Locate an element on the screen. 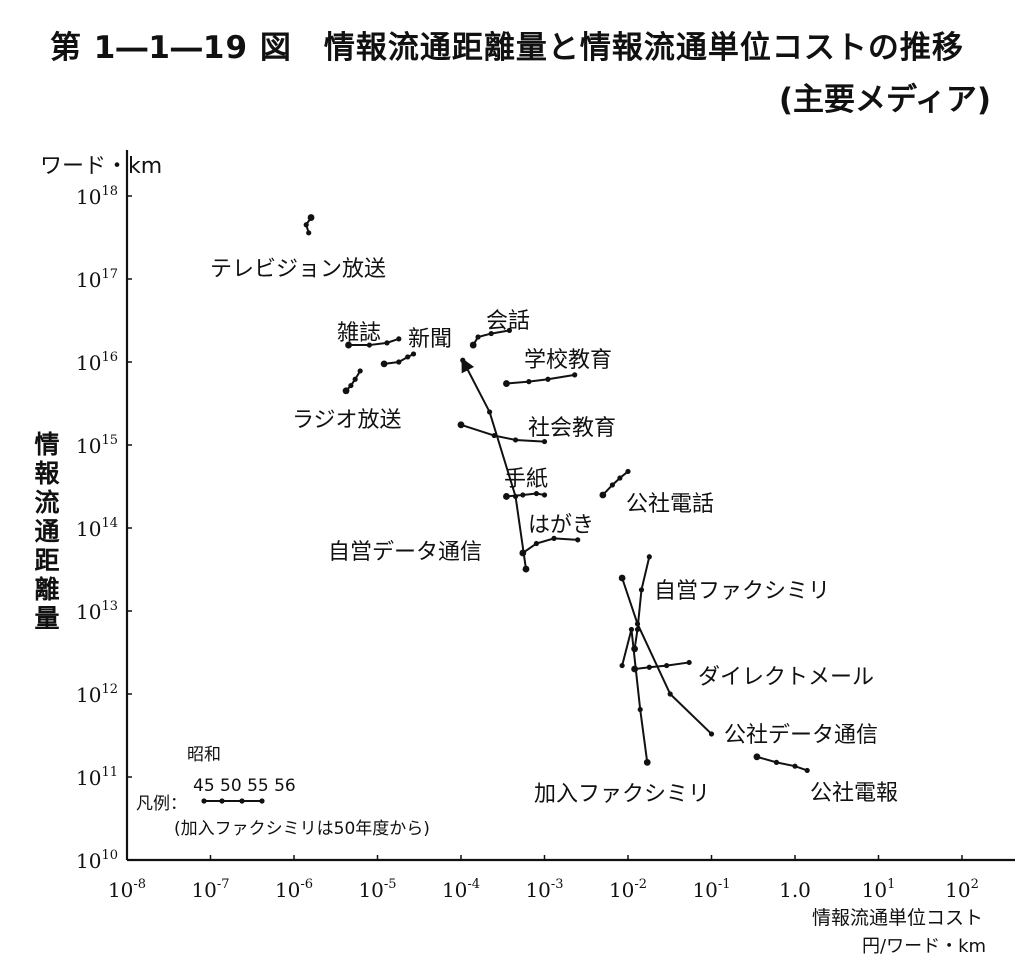 The image size is (1017, 977). y-tick-label: 1012 is located at coordinates (97, 694).